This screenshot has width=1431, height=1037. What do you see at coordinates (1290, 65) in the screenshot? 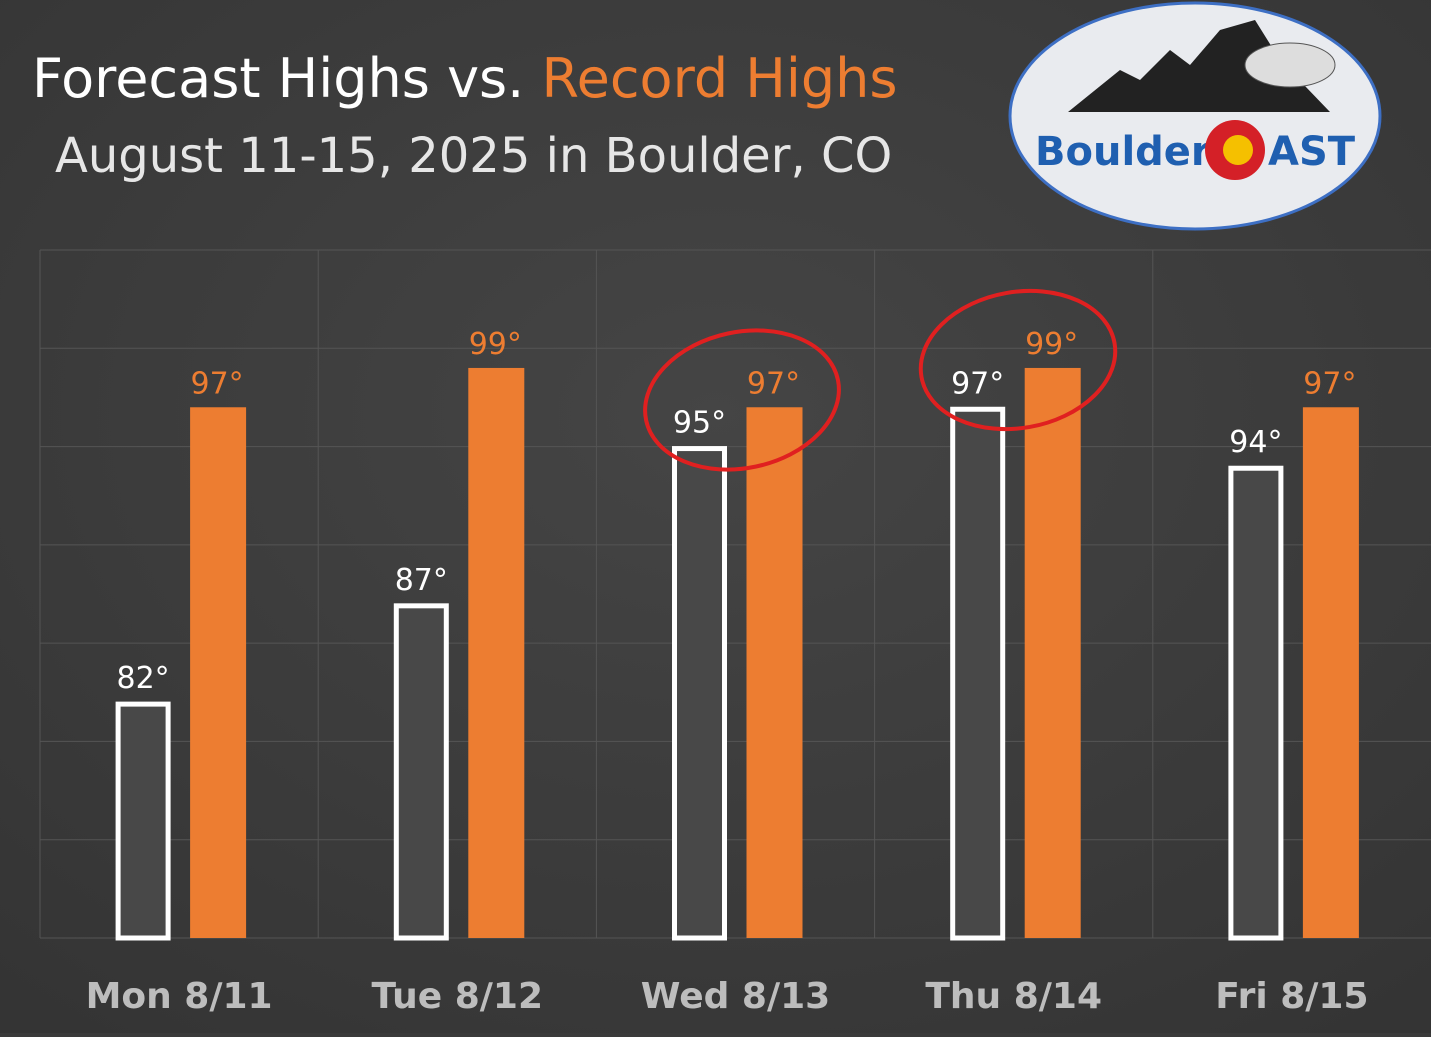
I see `logo-cloud` at bounding box center [1290, 65].